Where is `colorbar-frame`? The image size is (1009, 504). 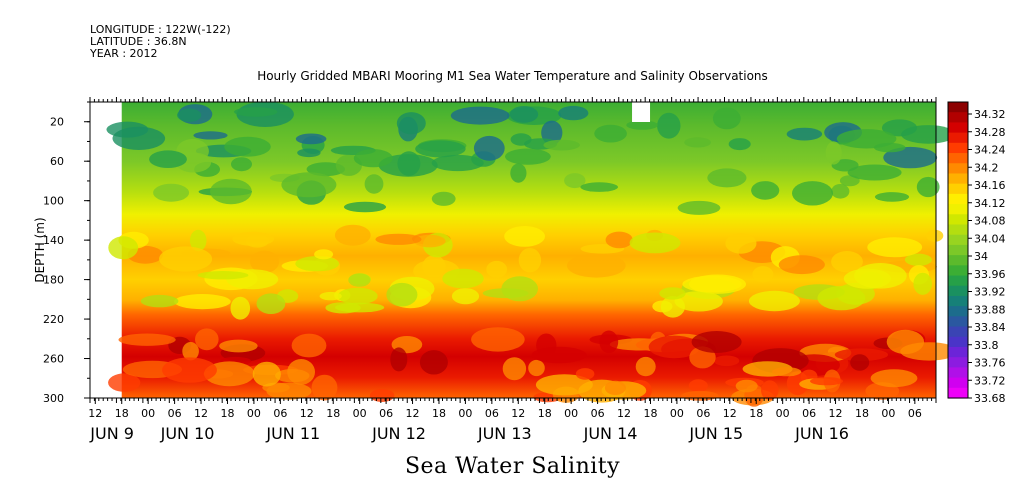 colorbar-frame is located at coordinates (958, 250).